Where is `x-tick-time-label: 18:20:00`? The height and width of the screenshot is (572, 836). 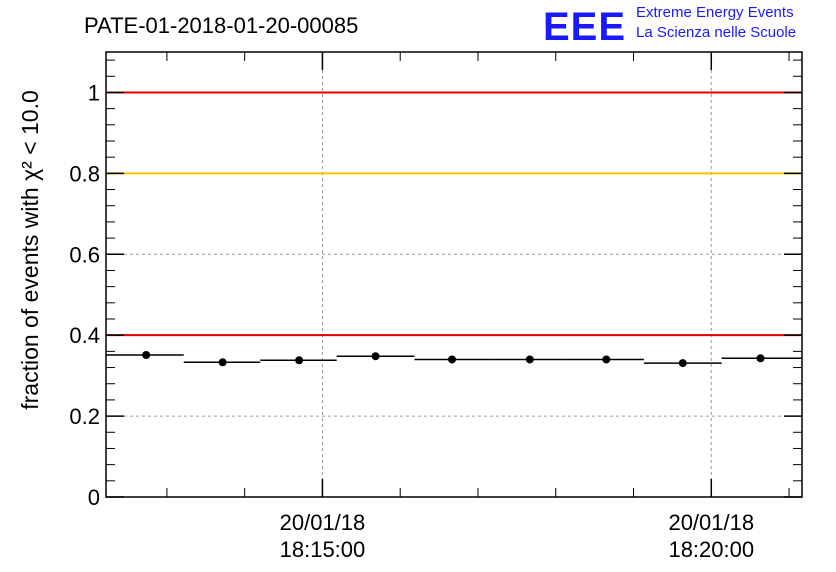
x-tick-time-label: 18:20:00 is located at coordinates (711, 549).